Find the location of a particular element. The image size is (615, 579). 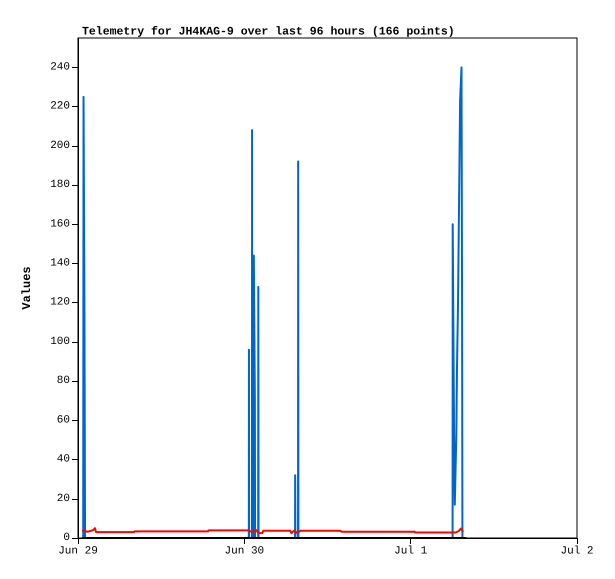

y-tick-label: 120 is located at coordinates (60, 302).